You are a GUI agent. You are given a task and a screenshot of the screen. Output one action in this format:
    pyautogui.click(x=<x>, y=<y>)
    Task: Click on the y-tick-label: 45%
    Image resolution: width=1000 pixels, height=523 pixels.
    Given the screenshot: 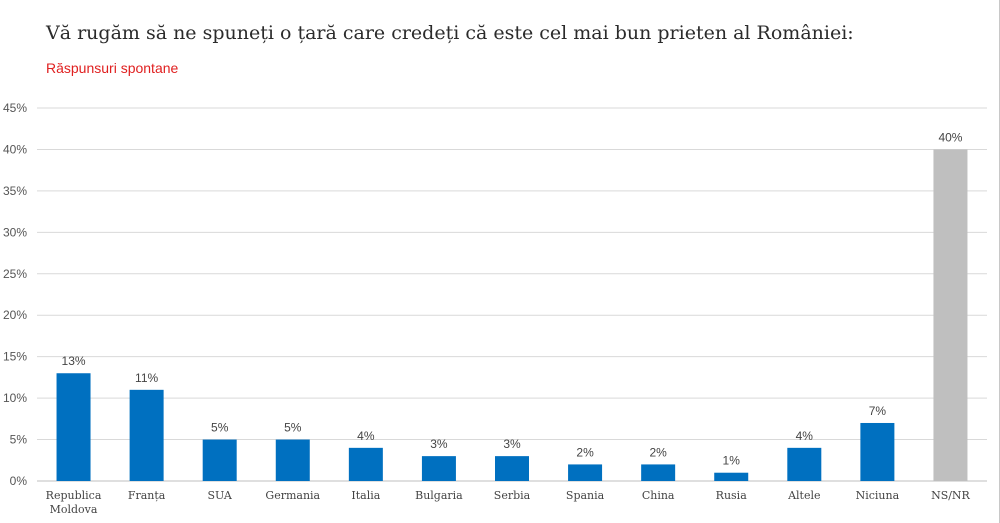 What is the action you would take?
    pyautogui.click(x=15, y=108)
    